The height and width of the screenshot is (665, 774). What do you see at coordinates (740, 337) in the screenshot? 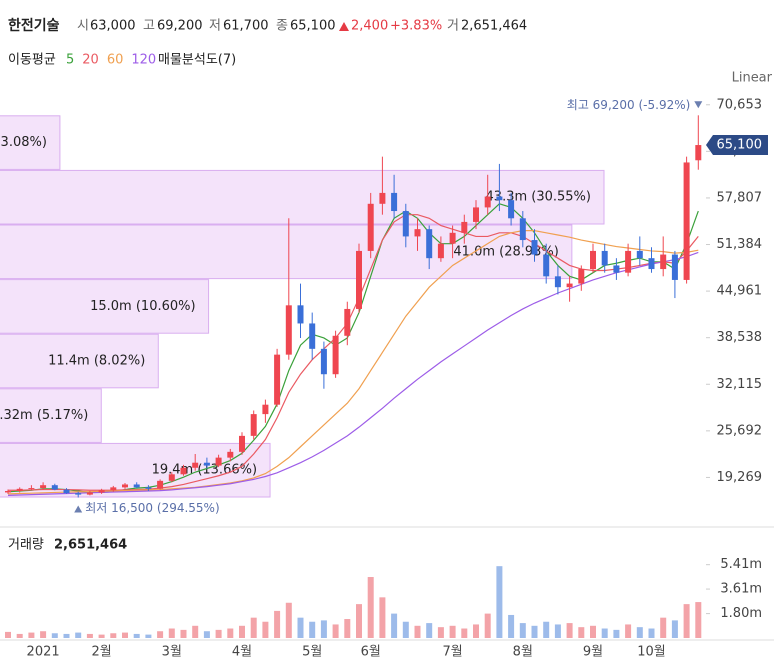
I see `y-tick-label: 38,538` at bounding box center [740, 337].